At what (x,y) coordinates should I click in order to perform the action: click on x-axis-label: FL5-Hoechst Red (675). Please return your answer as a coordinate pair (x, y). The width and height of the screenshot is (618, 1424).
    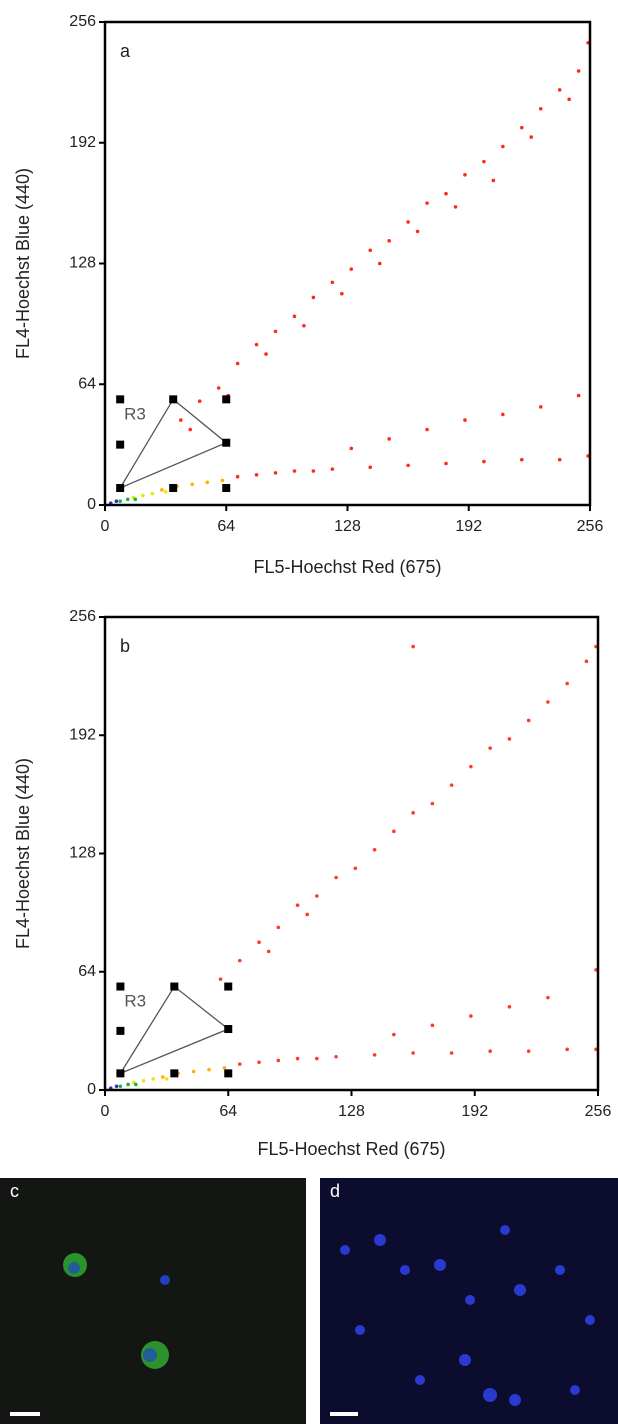
    Looking at the image, I should click on (347, 567).